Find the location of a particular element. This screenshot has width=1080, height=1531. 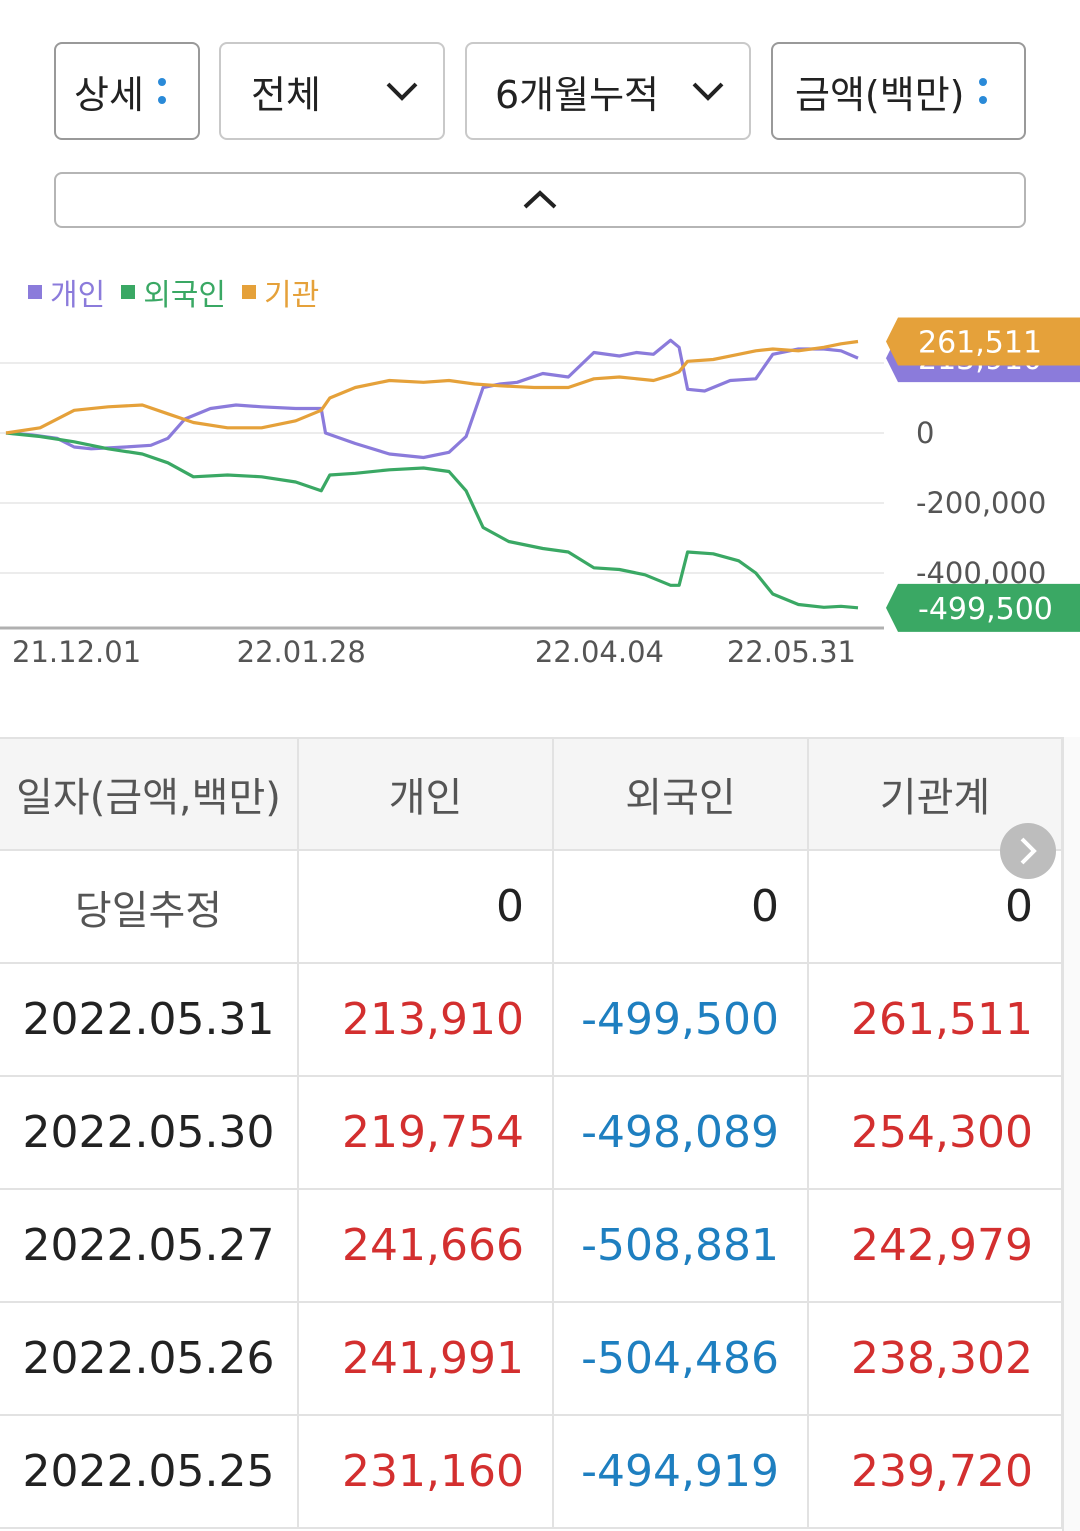

chevron-right-icon is located at coordinates (1028, 851).